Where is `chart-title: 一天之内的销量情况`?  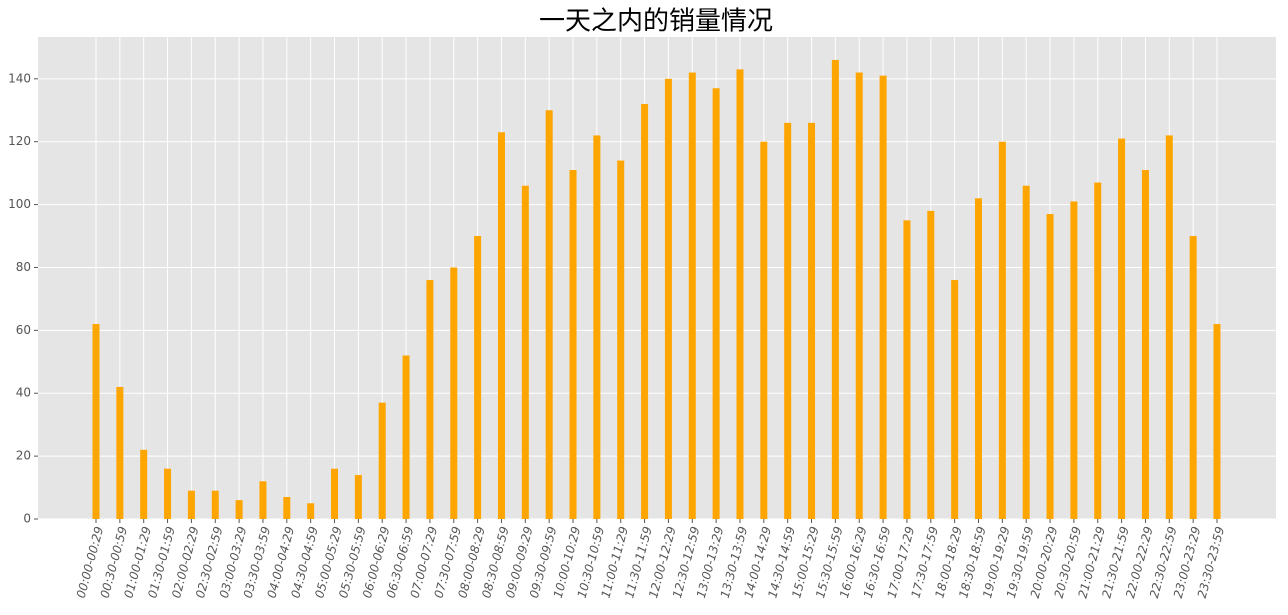 chart-title: 一天之内的销量情况 is located at coordinates (656, 22).